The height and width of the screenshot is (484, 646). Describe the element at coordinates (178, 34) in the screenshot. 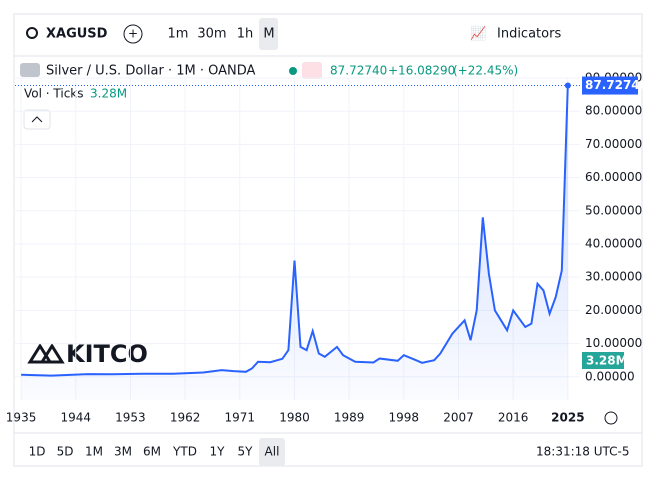

I see `interval: 1m` at that location.